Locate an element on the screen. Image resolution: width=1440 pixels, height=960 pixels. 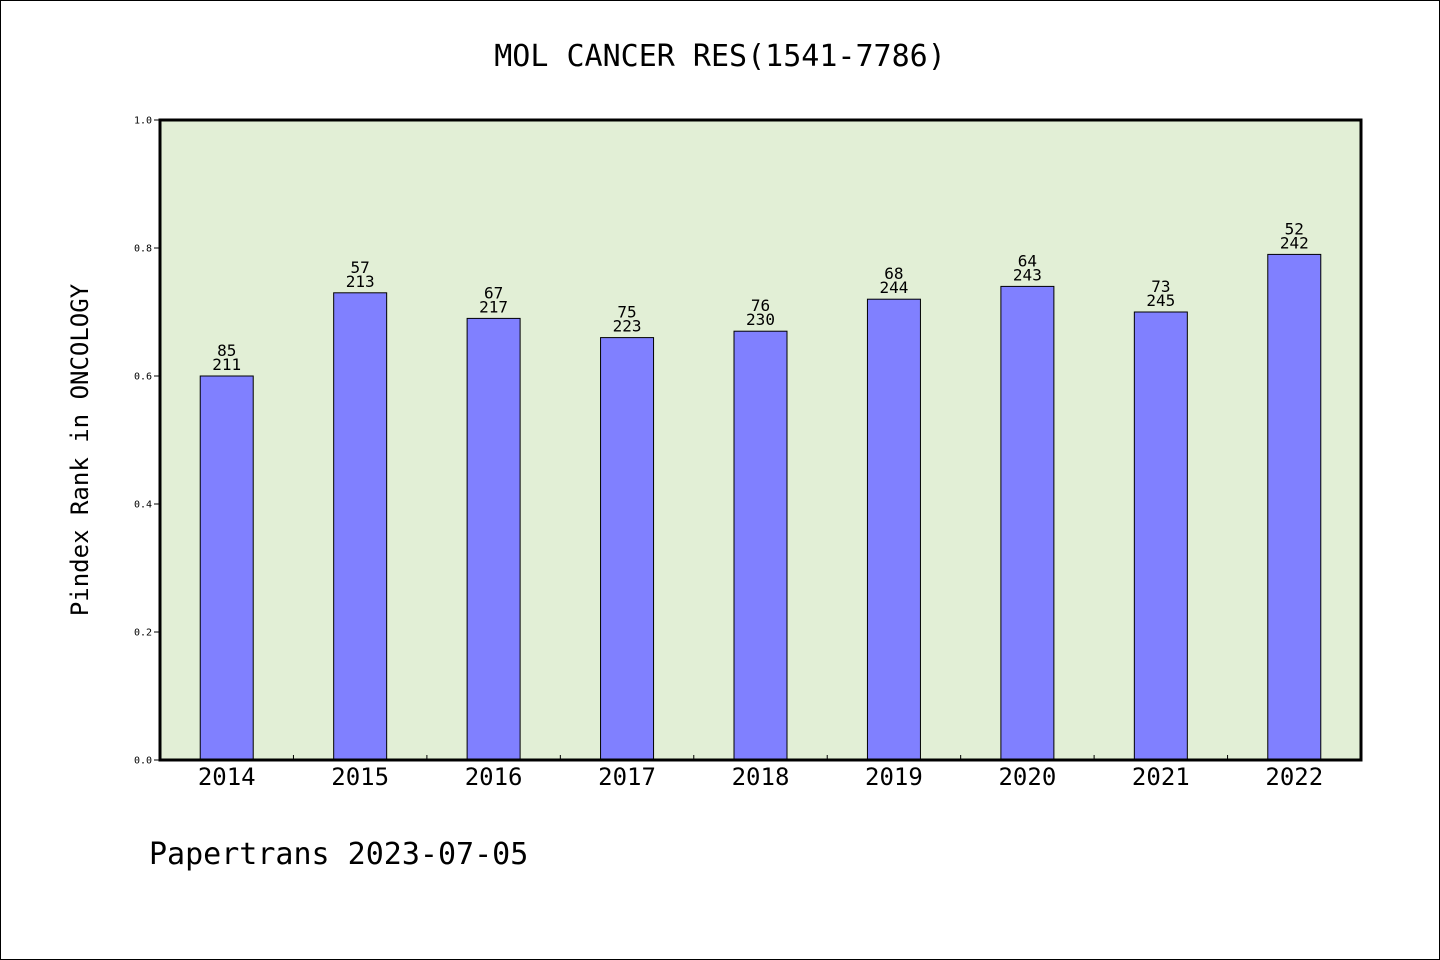
chart-title: MOL CANCER RES(1541-7786) is located at coordinates (720, 56).